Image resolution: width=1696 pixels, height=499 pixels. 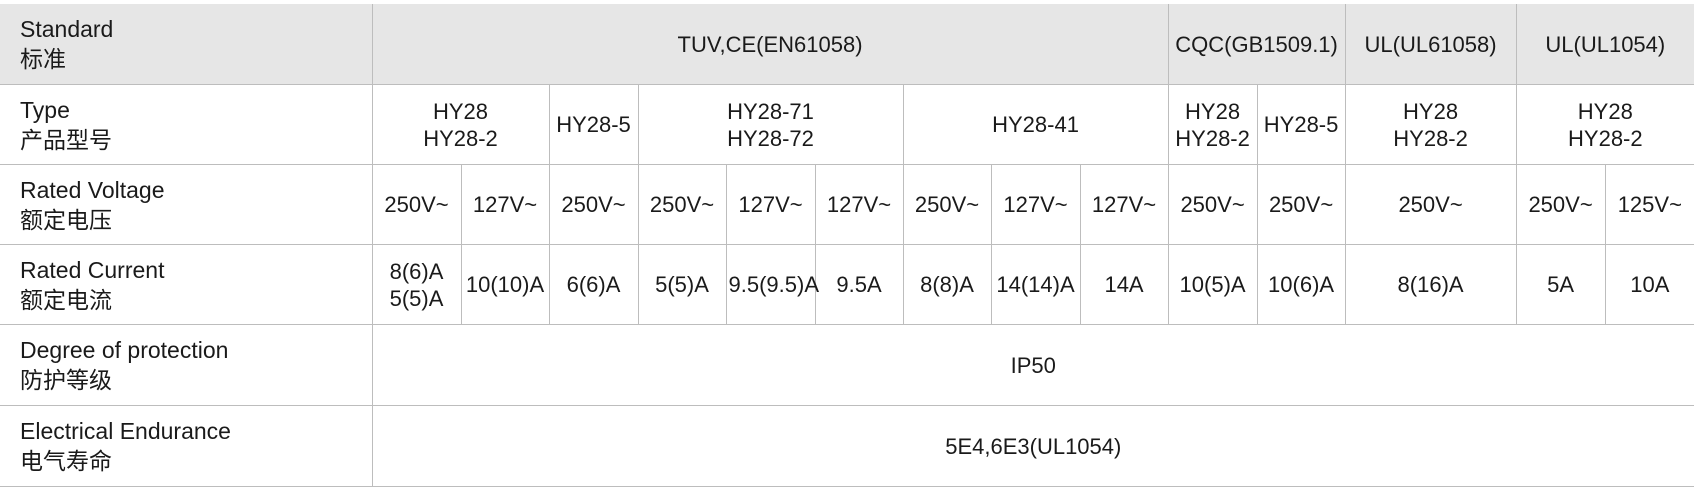 I want to click on label-en: Electrical Endurance, so click(x=125, y=431).